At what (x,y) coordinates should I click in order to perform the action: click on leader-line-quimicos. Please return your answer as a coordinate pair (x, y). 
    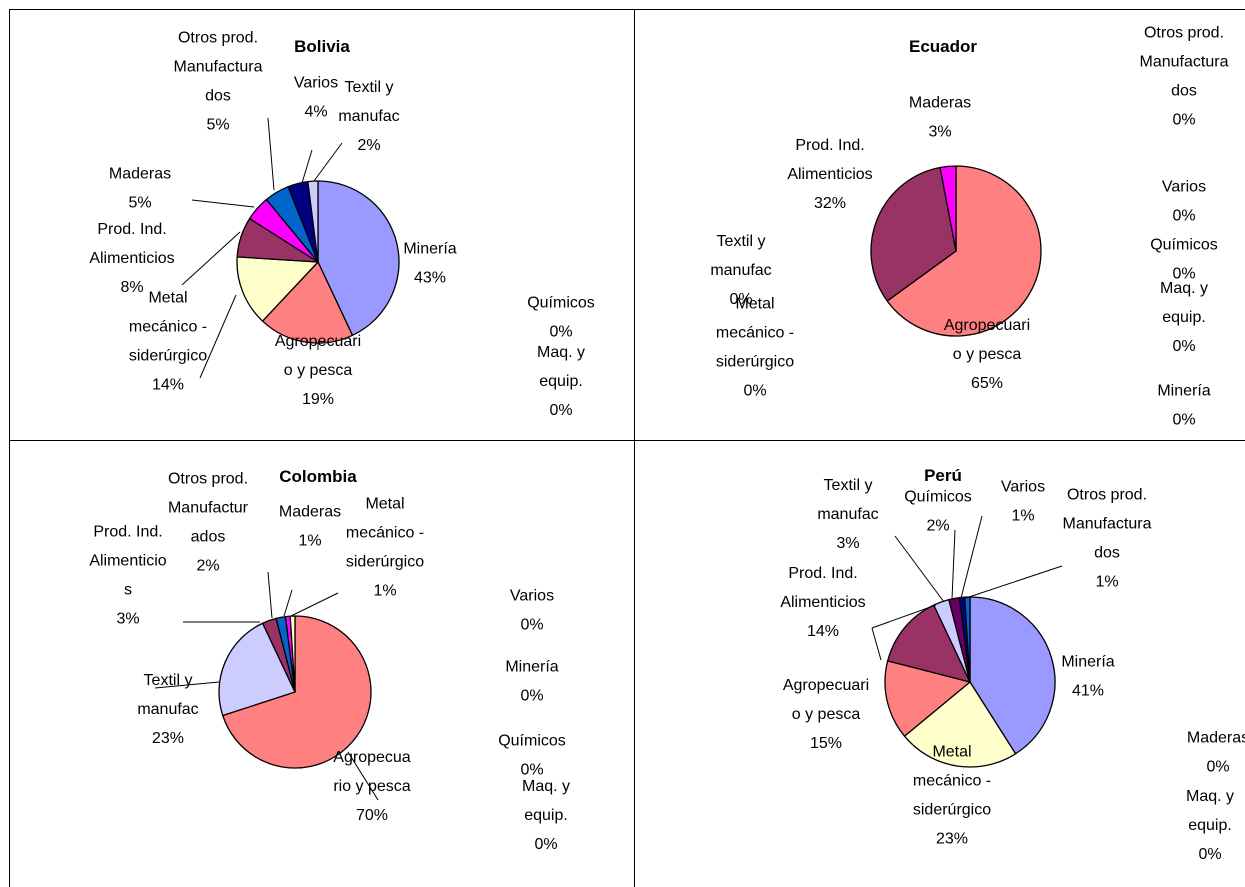
    Looking at the image, I should click on (953, 564).